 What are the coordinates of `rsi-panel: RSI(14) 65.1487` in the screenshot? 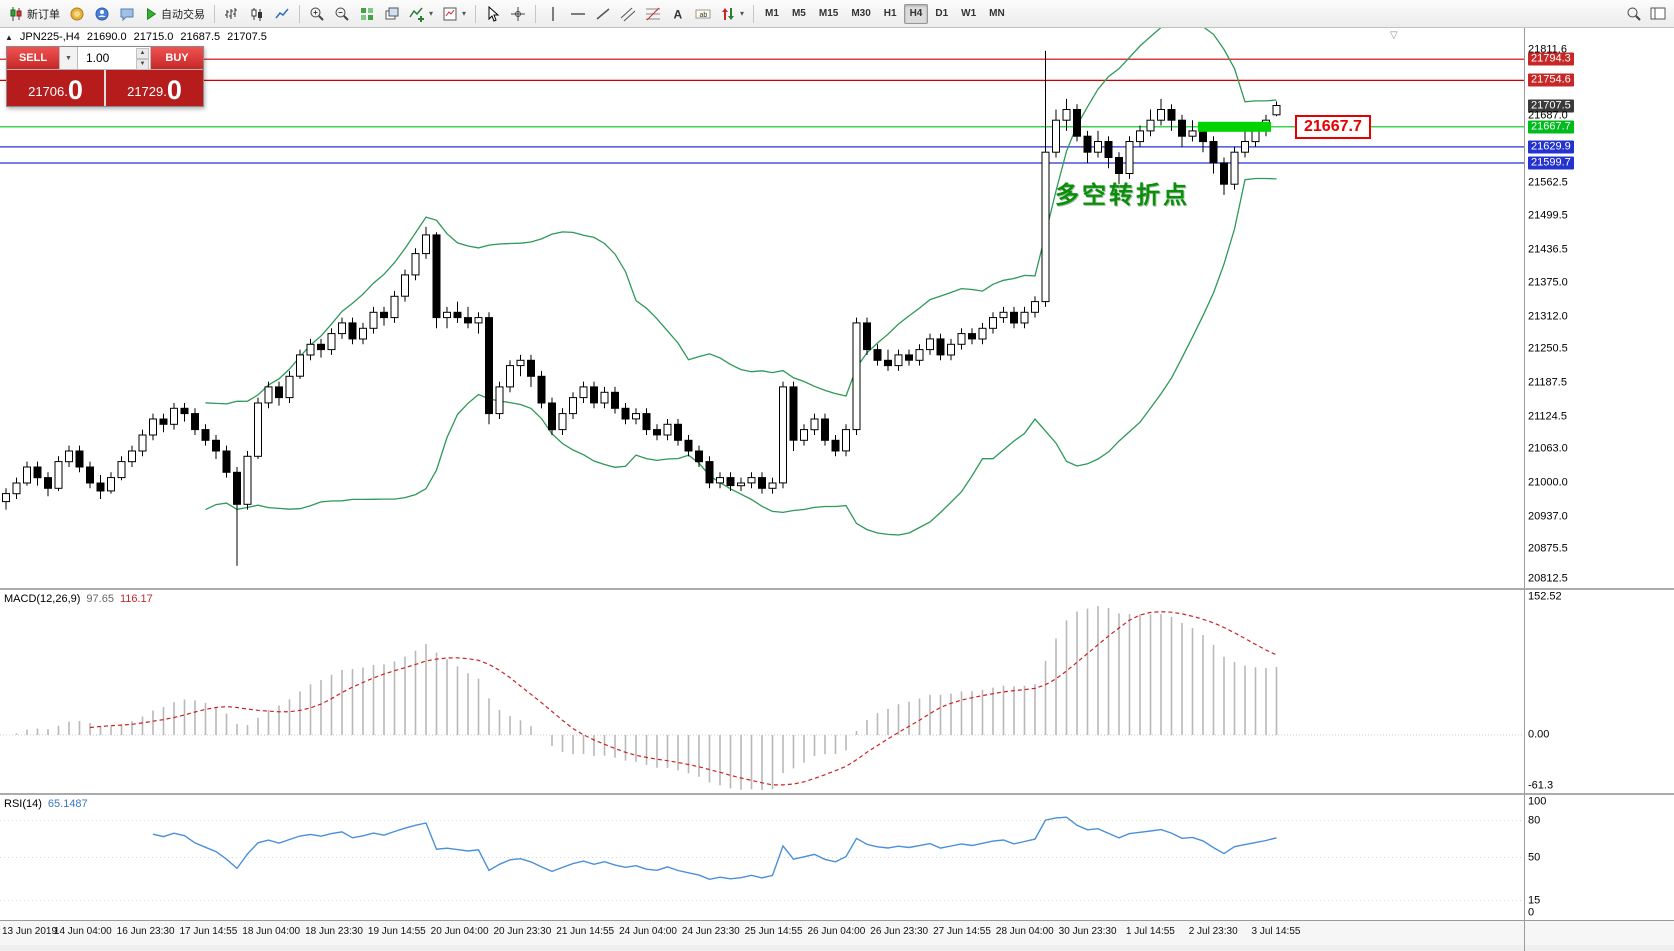 It's located at (762, 856).